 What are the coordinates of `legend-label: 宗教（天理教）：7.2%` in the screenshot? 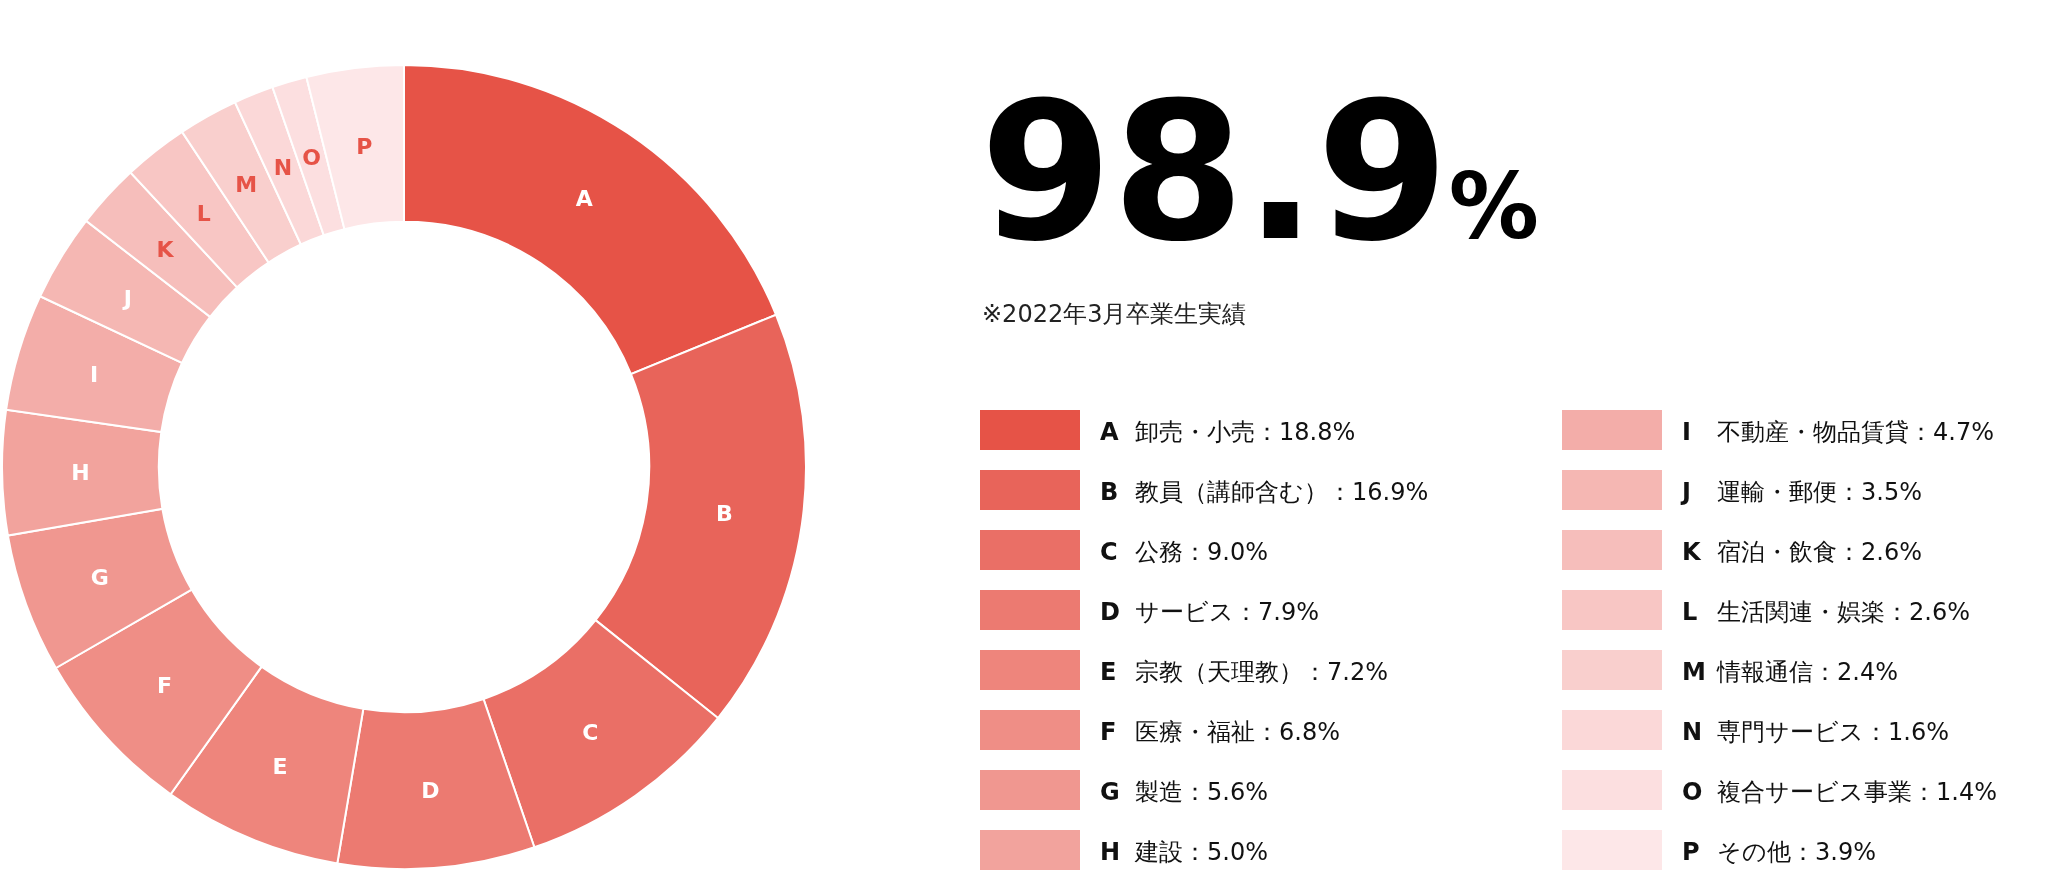 It's located at (1261, 672).